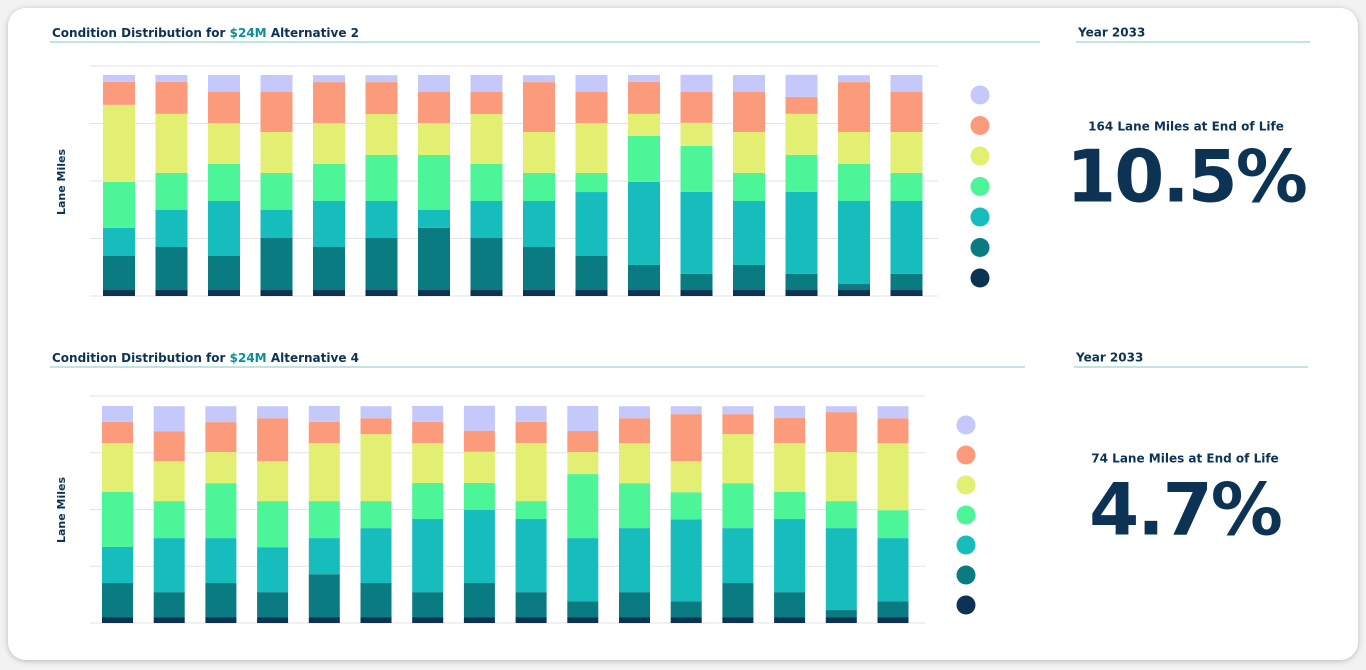  Describe the element at coordinates (61, 182) in the screenshot. I see `y-axis-label: Lane Miles` at that location.